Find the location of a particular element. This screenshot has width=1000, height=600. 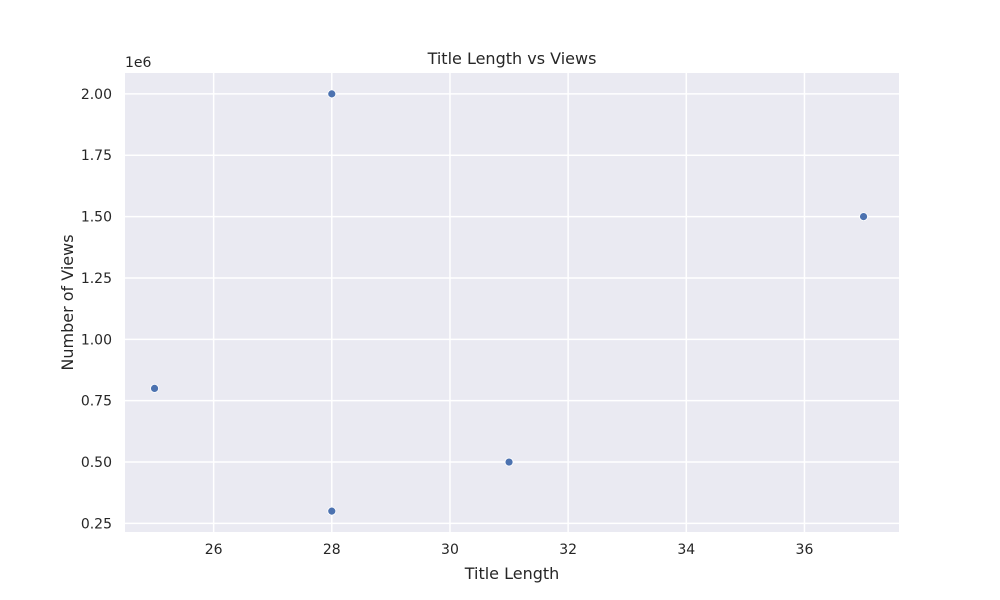

x-tick-label: 34 is located at coordinates (686, 550).